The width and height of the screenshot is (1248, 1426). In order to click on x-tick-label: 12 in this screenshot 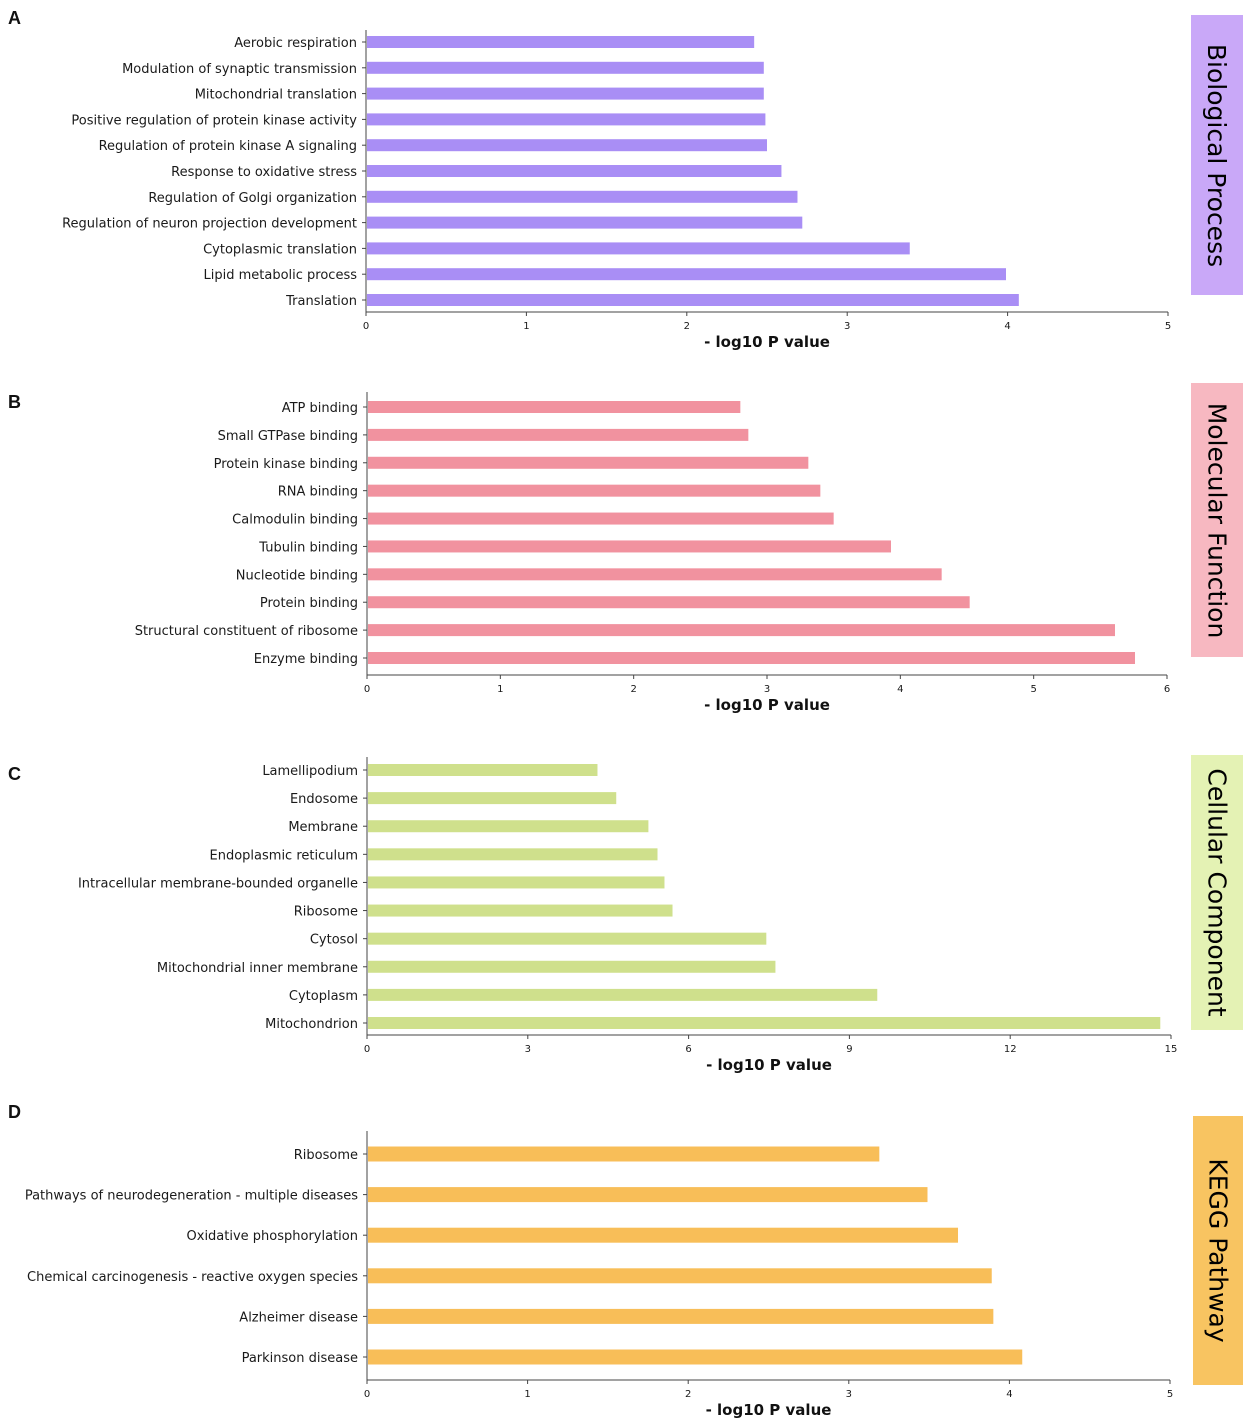, I will do `click(1010, 1049)`.